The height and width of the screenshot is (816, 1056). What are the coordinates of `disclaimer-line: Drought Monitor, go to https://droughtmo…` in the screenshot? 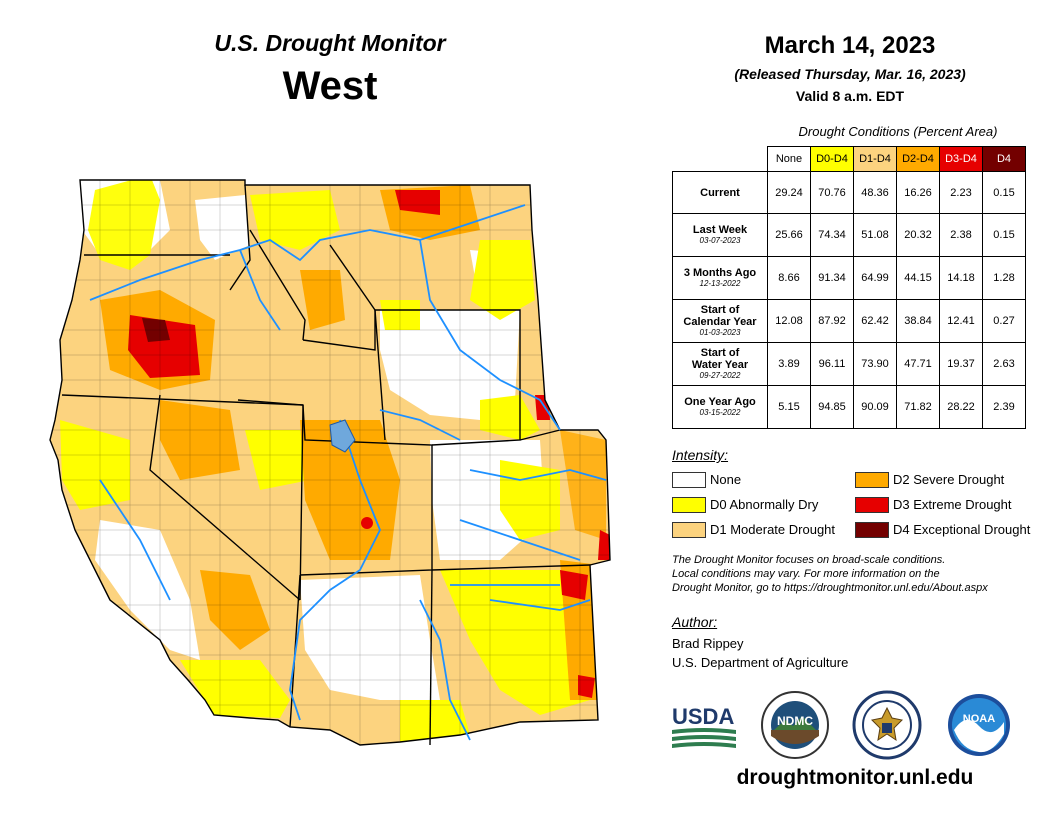 It's located at (830, 588).